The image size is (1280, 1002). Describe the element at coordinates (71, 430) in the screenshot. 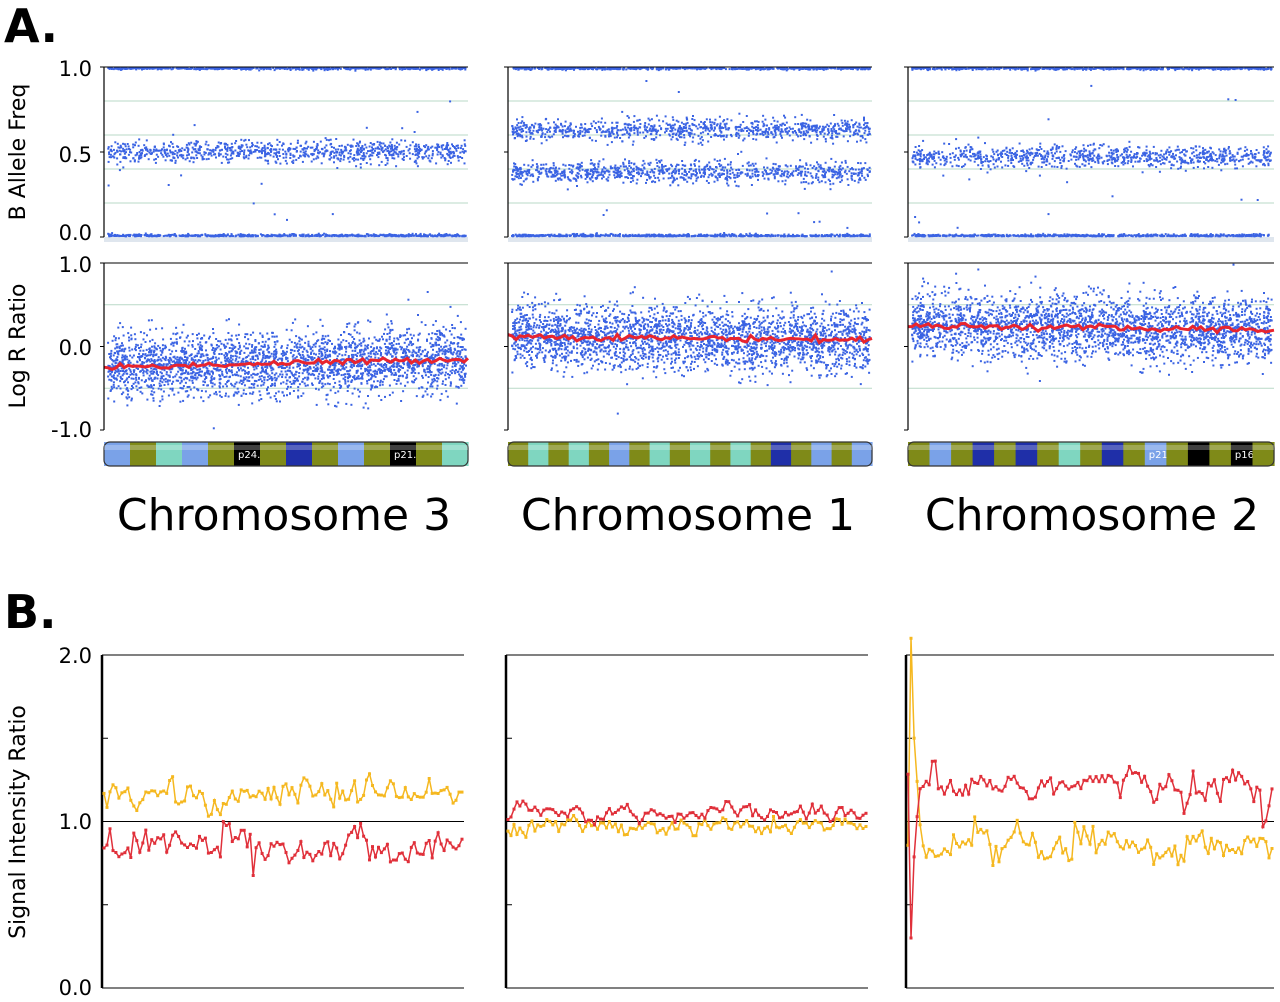

I see `lrr-tick-m1: -1.0` at that location.